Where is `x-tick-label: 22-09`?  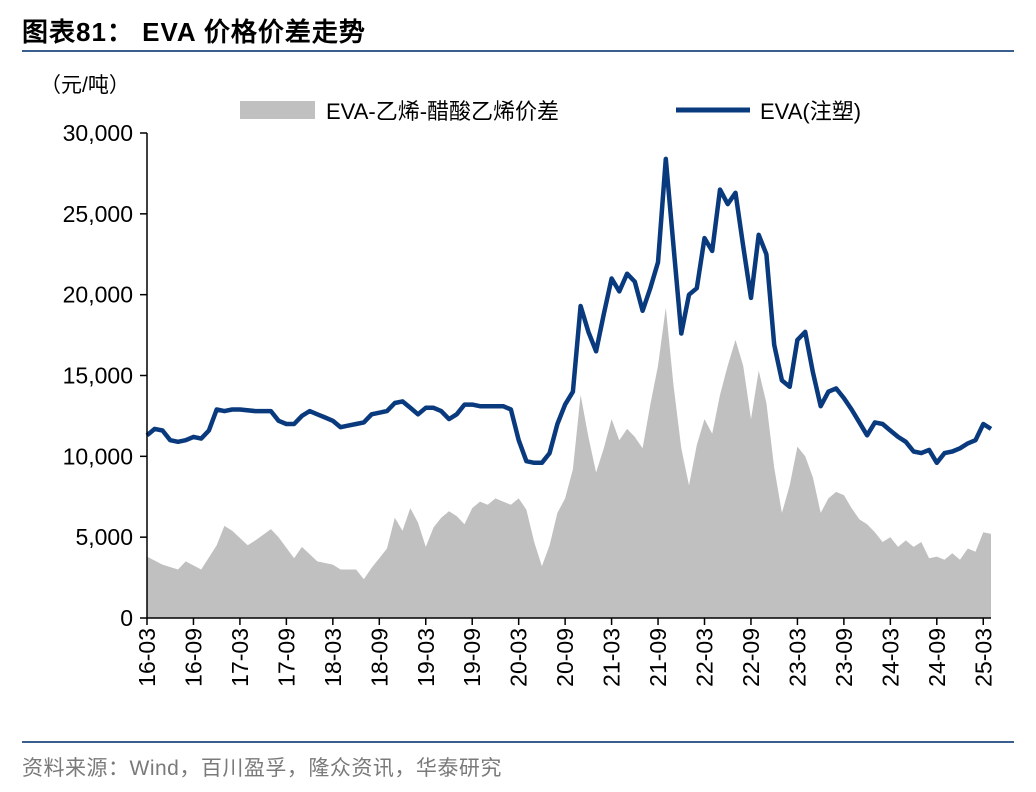 x-tick-label: 22-09 is located at coordinates (751, 657).